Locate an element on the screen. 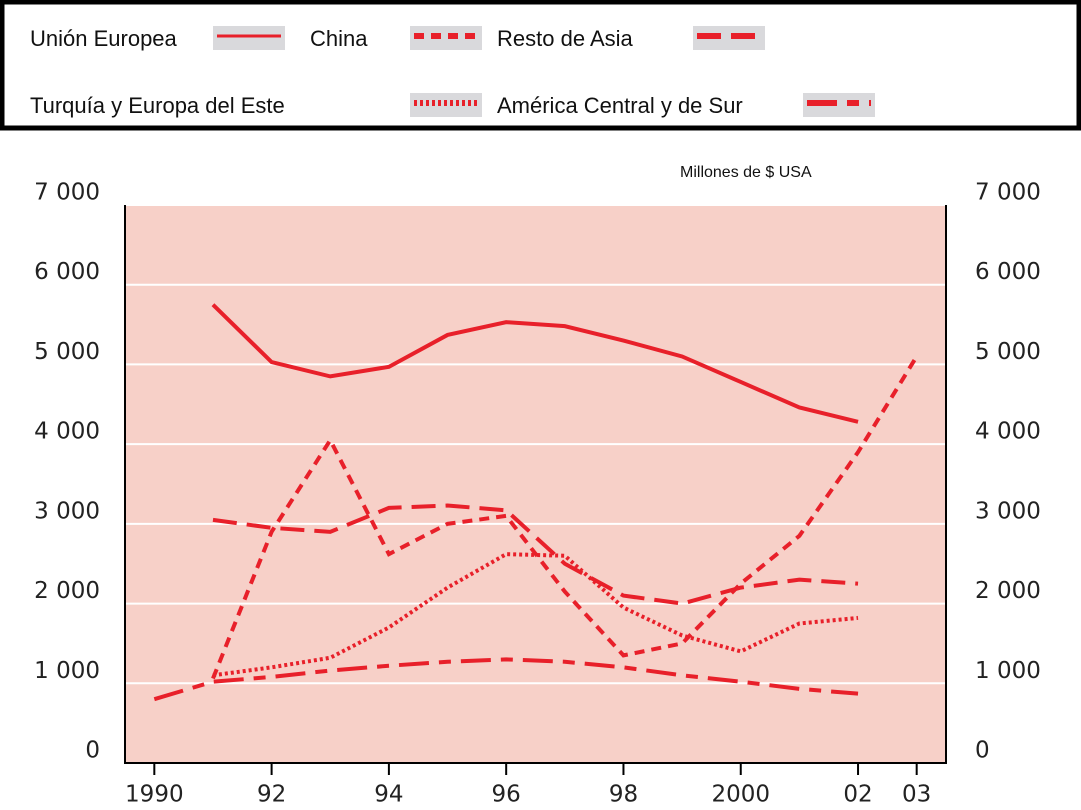 The image size is (1081, 810). y-tick-label: 0 is located at coordinates (92, 751).